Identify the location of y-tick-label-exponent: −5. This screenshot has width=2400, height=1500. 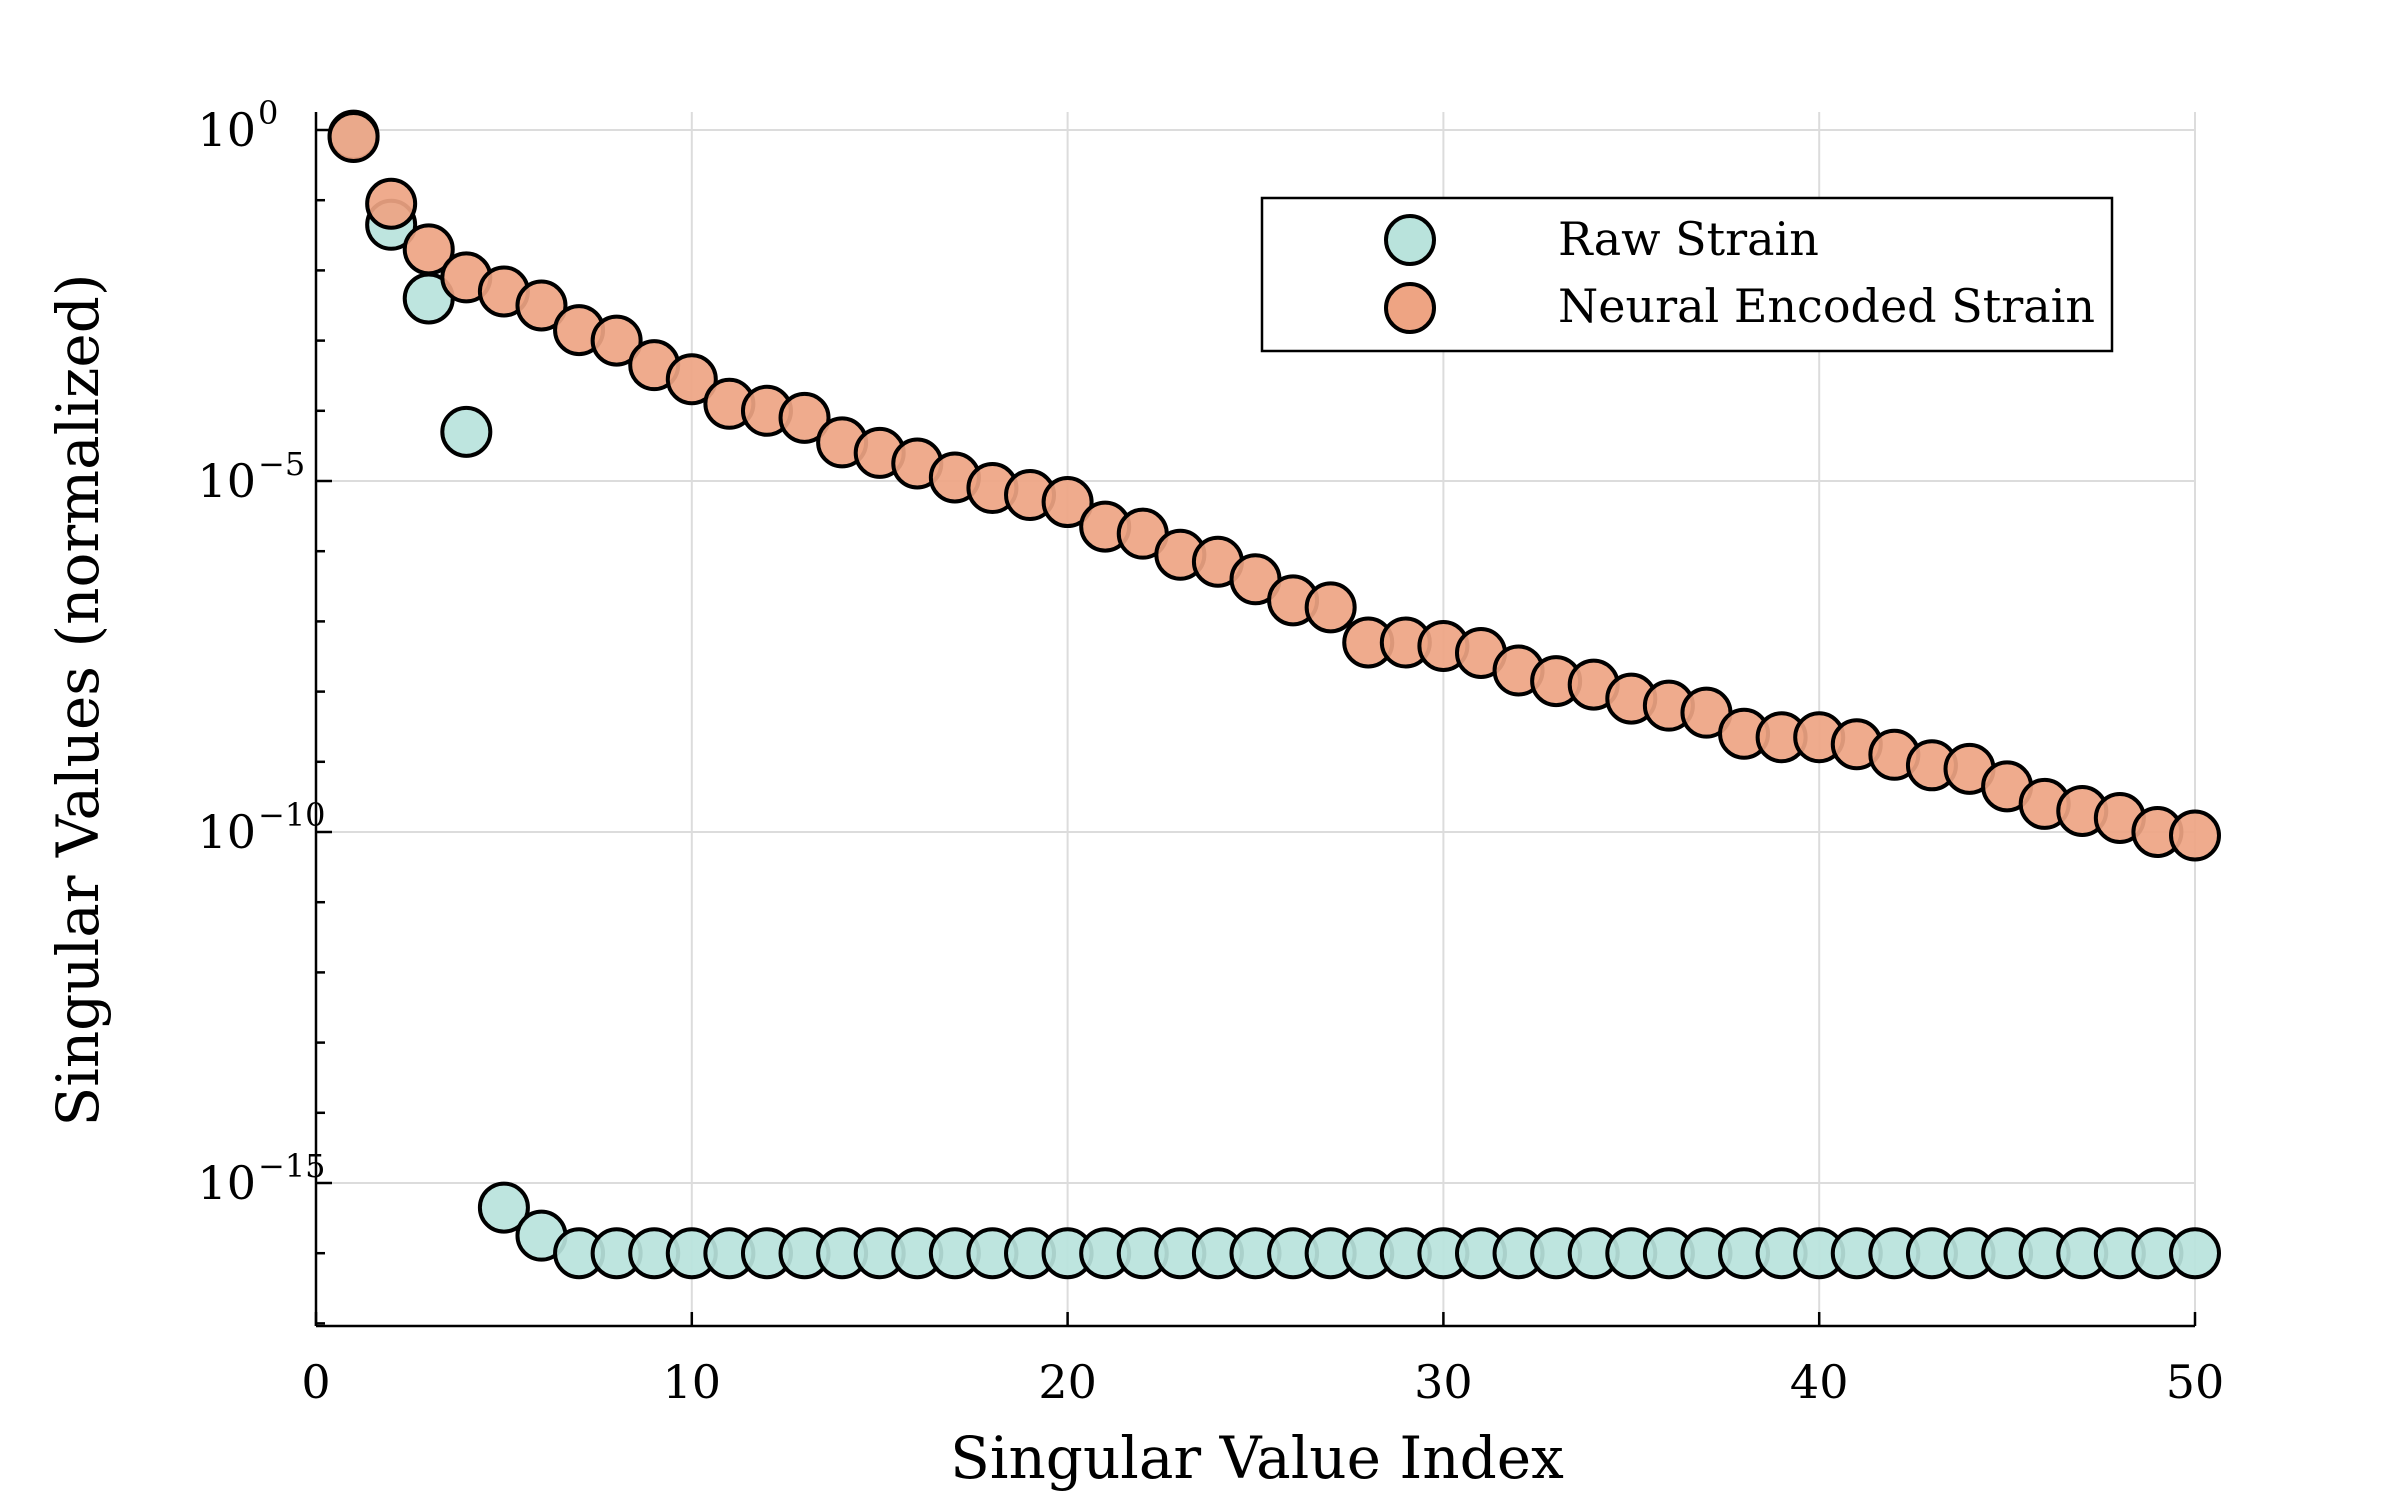
(281, 464).